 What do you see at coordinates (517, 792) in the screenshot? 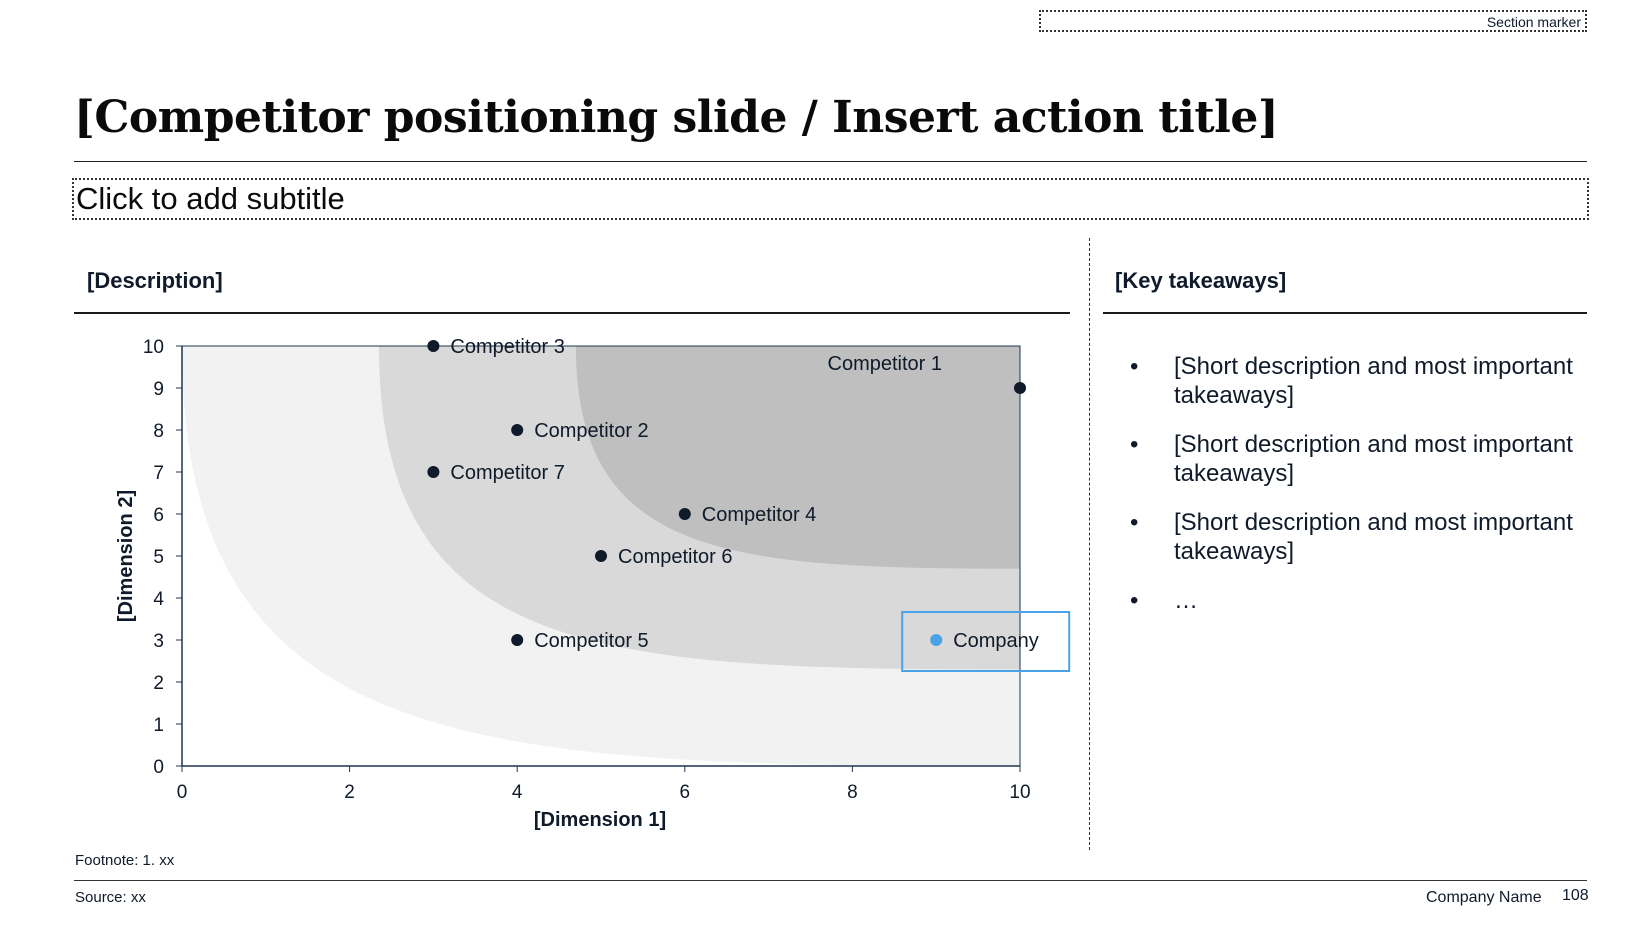
I see `x-tick-label: 4` at bounding box center [517, 792].